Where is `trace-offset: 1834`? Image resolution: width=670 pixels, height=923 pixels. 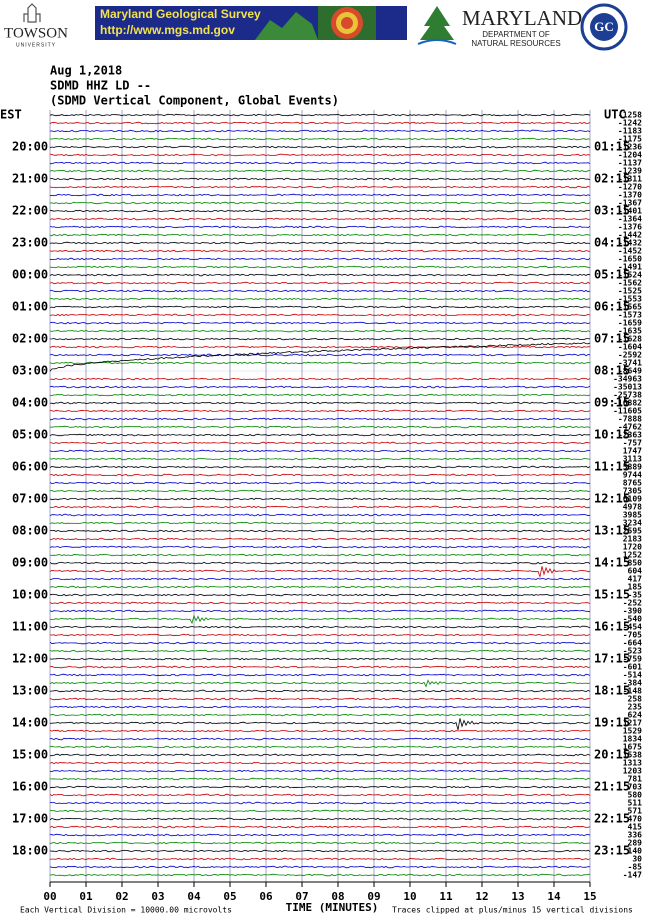 trace-offset: 1834 is located at coordinates (632, 739).